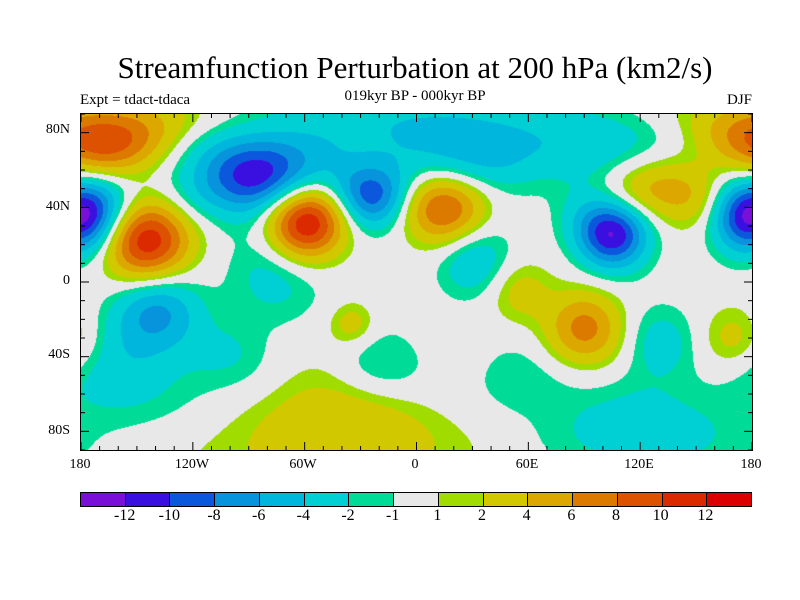  I want to click on lat-label: 40N, so click(57, 206).